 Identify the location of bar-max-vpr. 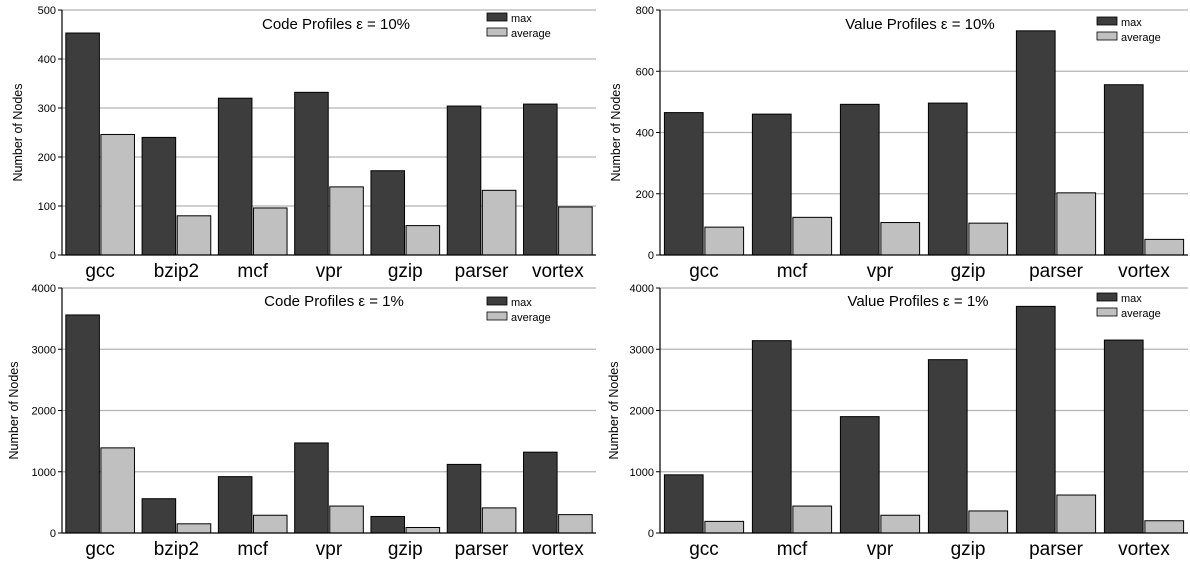
(859, 179).